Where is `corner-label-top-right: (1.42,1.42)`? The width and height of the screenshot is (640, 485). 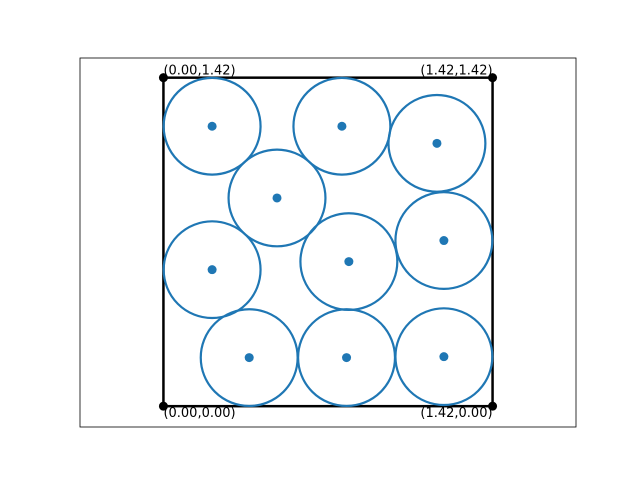
corner-label-top-right: (1.42,1.42) is located at coordinates (456, 71).